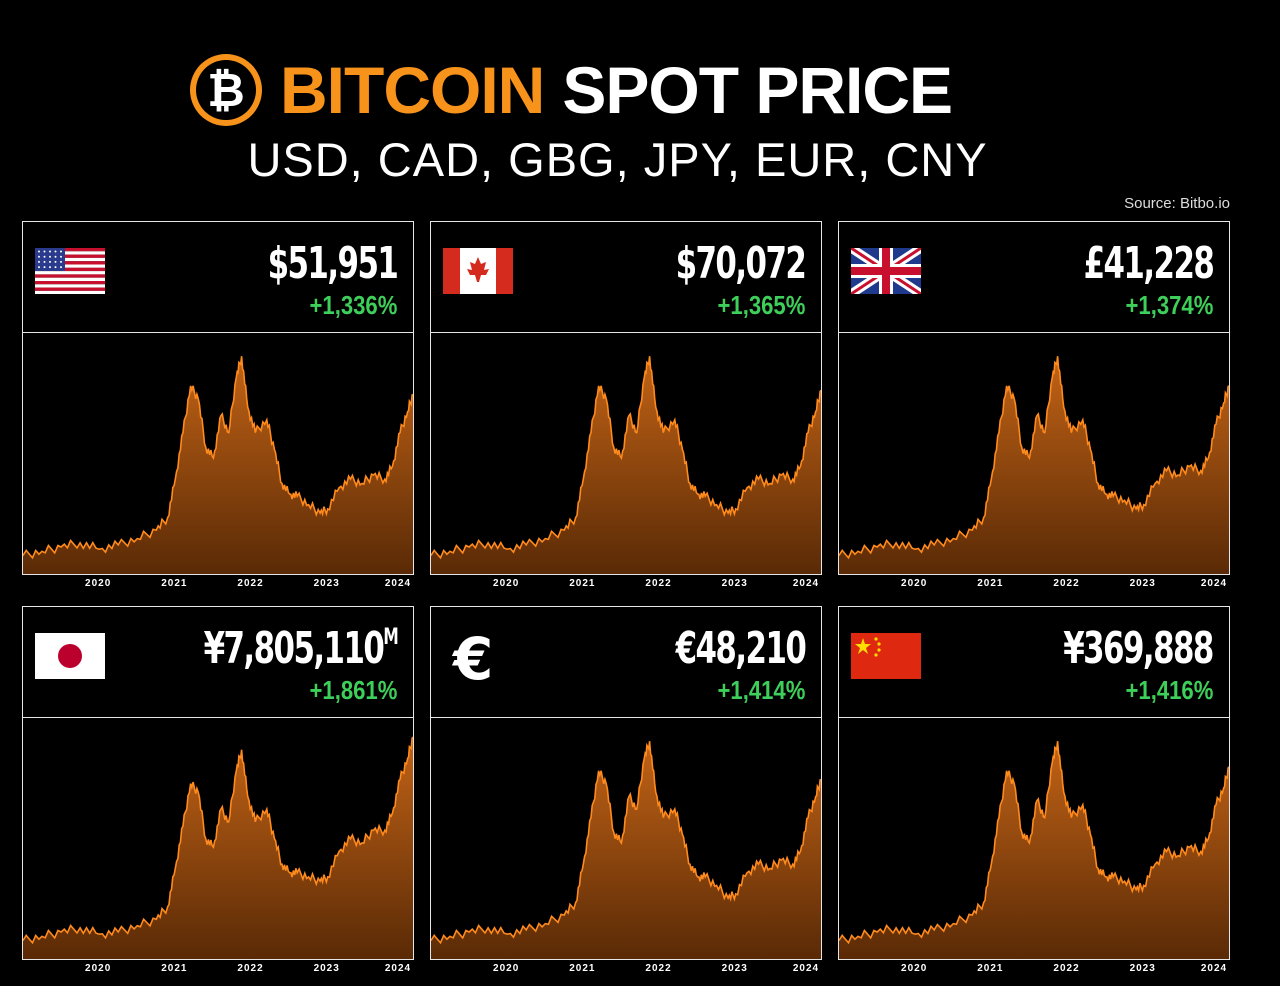  What do you see at coordinates (218, 277) in the screenshot?
I see `panel-header: $51,951 +1,336%` at bounding box center [218, 277].